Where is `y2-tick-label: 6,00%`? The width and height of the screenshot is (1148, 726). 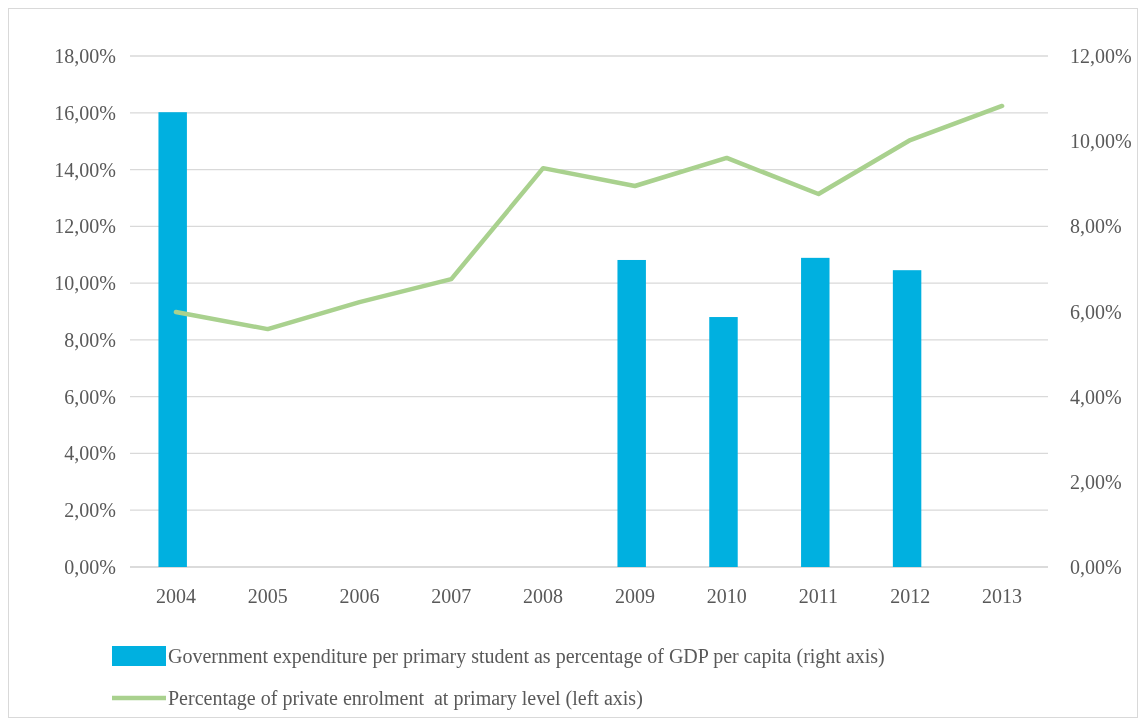
y2-tick-label: 6,00% is located at coordinates (1096, 311).